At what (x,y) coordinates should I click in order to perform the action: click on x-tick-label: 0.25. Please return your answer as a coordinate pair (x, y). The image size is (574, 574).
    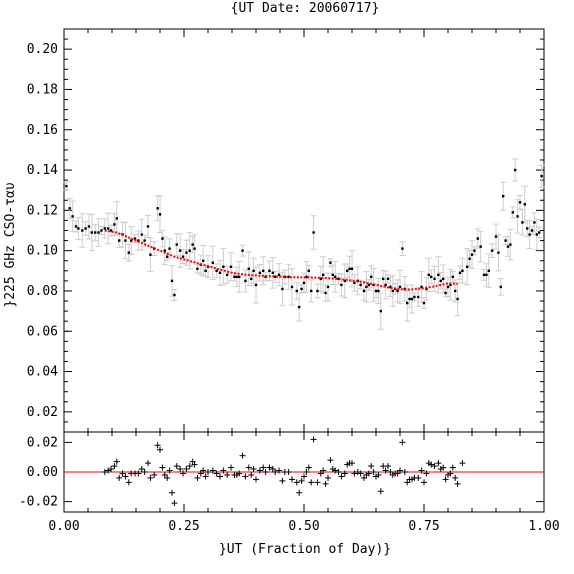
    Looking at the image, I should click on (183, 526).